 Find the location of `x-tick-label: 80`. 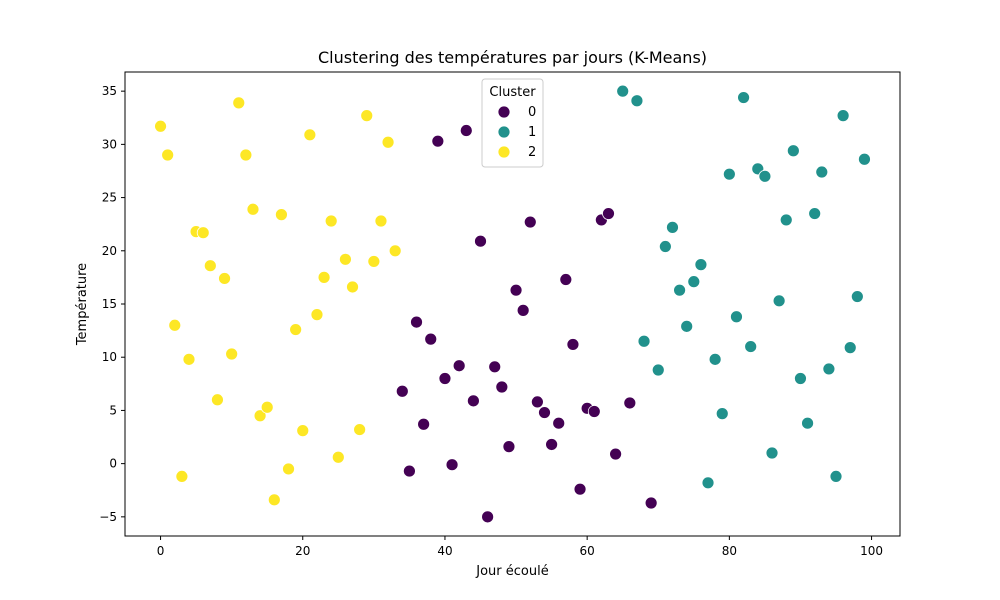

x-tick-label: 80 is located at coordinates (729, 551).